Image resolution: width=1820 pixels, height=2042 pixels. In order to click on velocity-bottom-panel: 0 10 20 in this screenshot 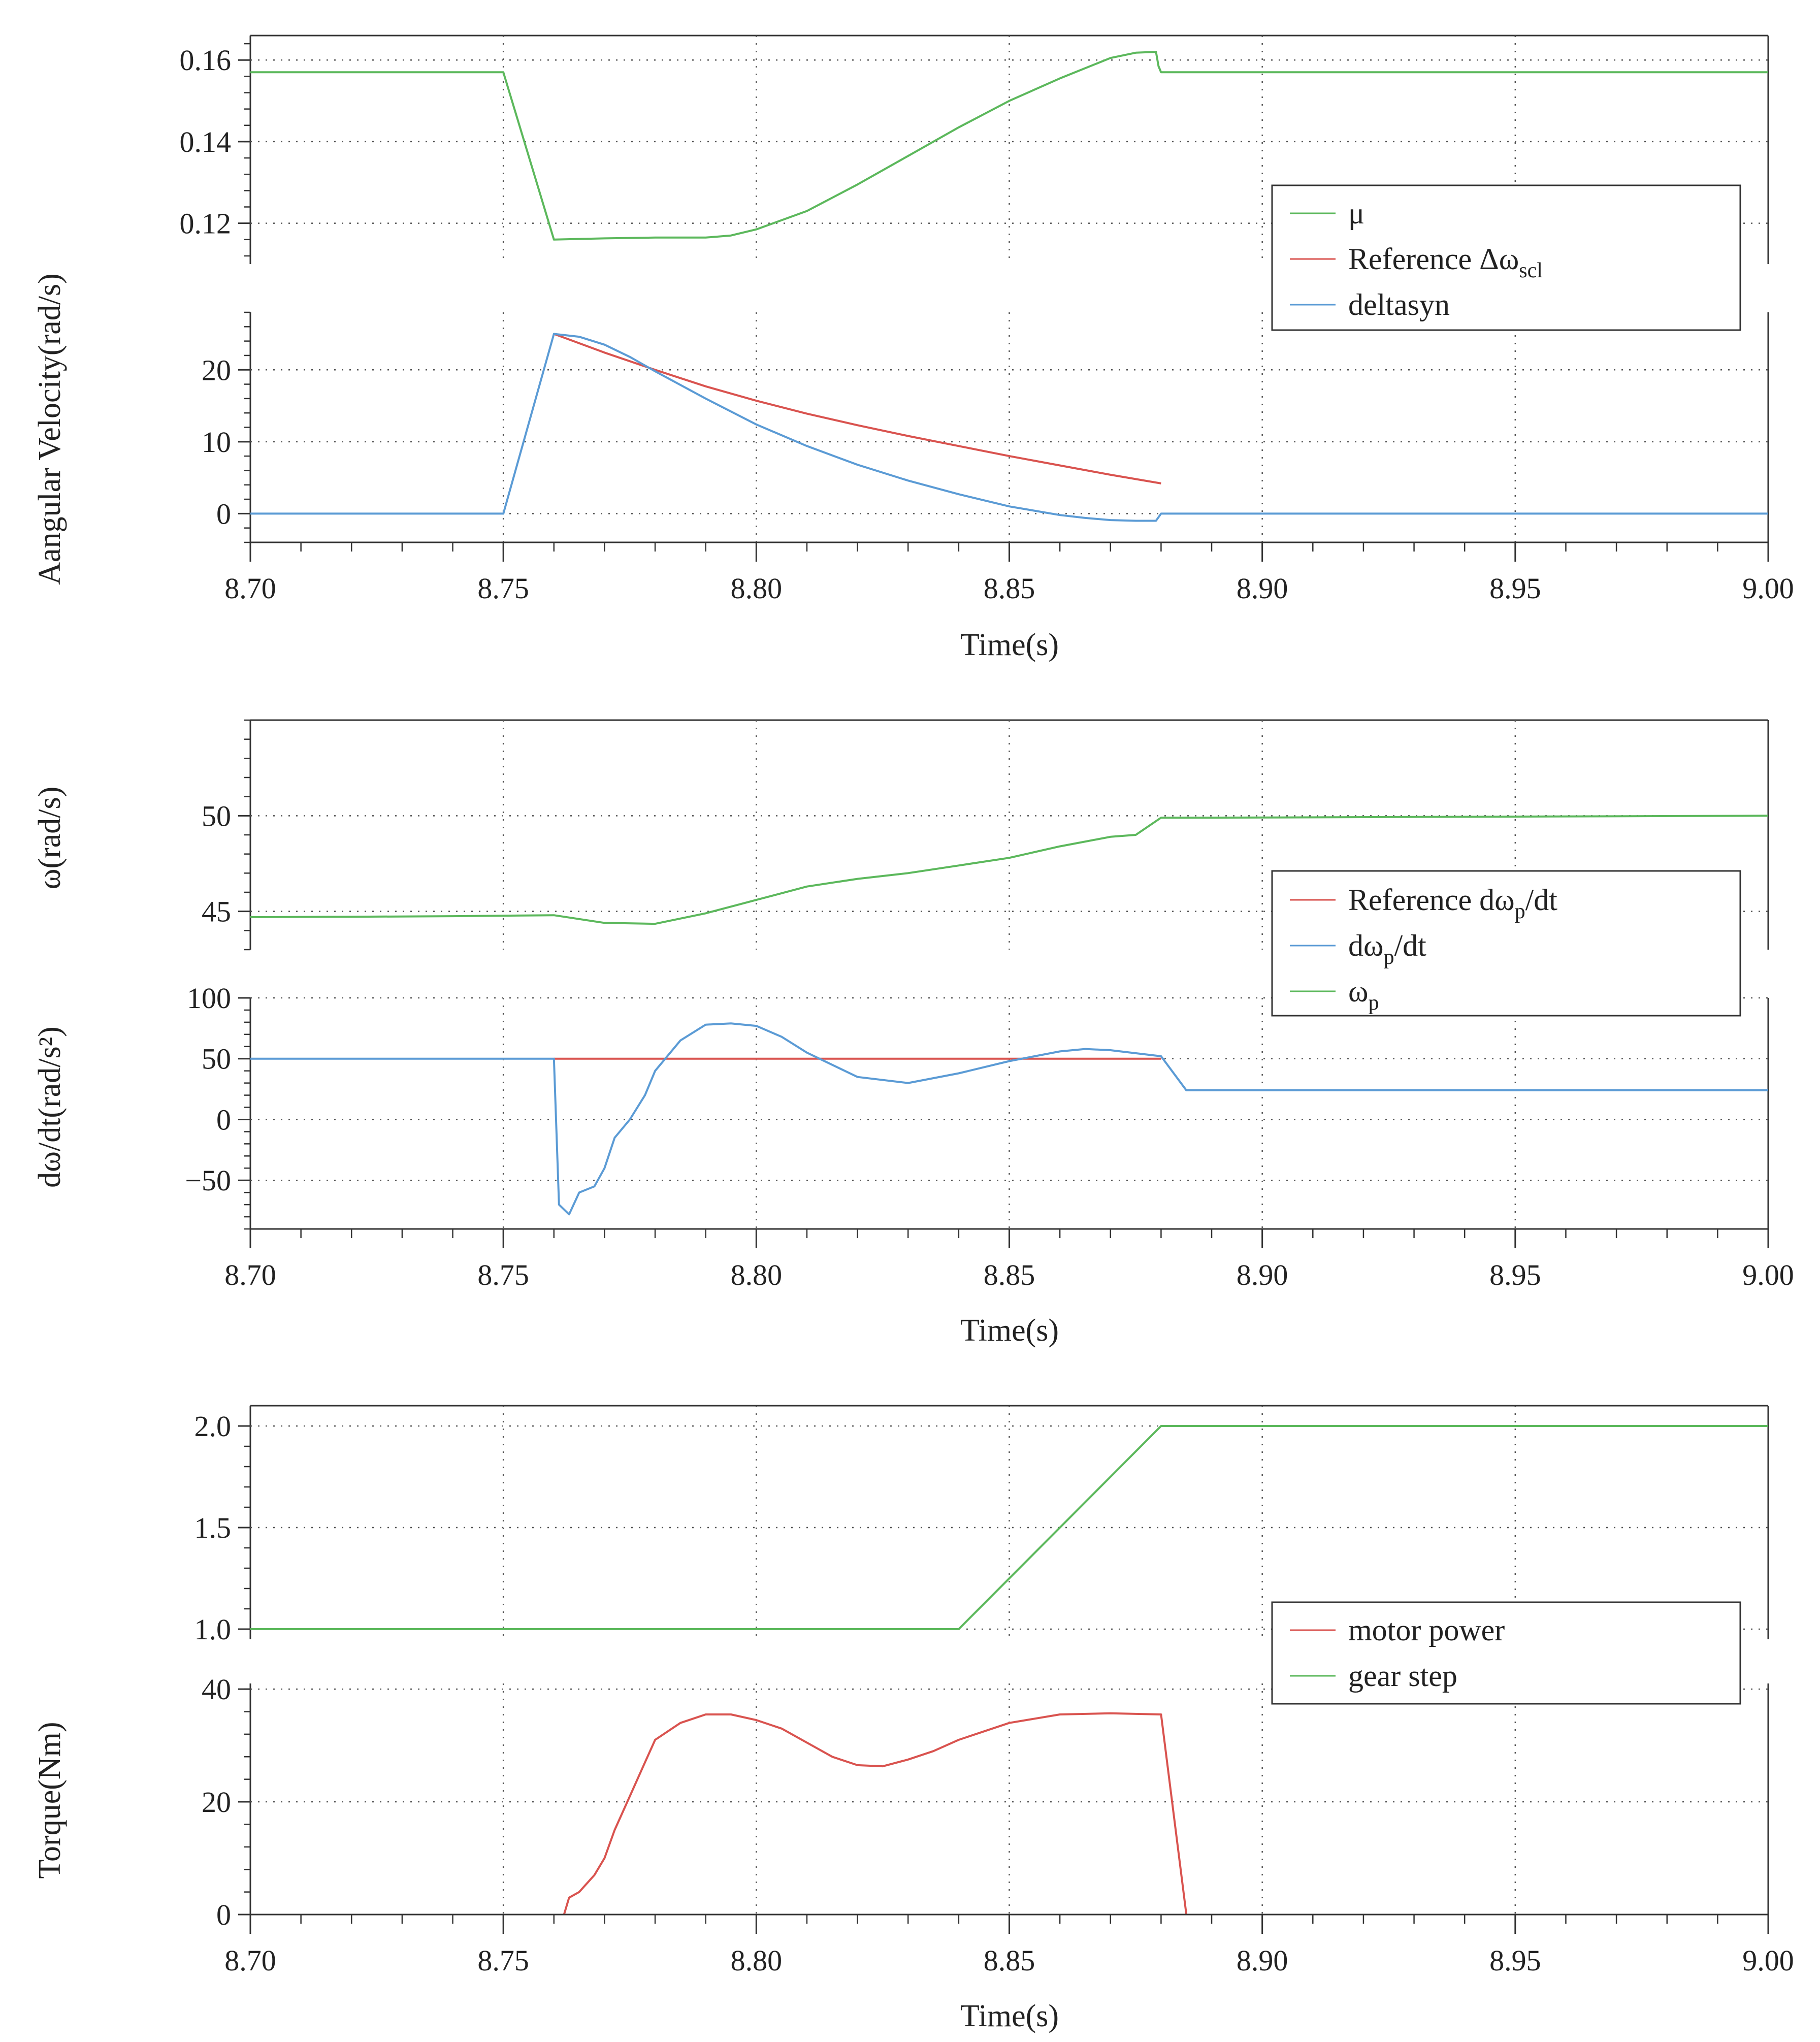, I will do `click(986, 427)`.